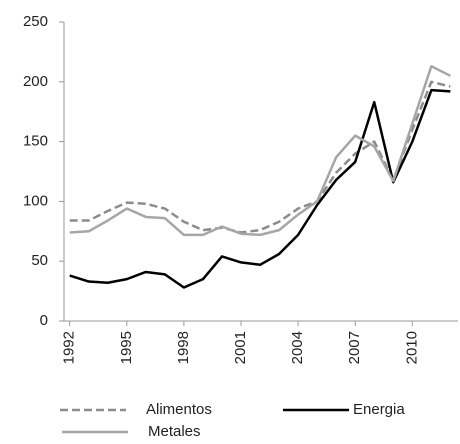 The width and height of the screenshot is (460, 444). Describe the element at coordinates (35, 81) in the screenshot. I see `y-tick-label: 200` at that location.